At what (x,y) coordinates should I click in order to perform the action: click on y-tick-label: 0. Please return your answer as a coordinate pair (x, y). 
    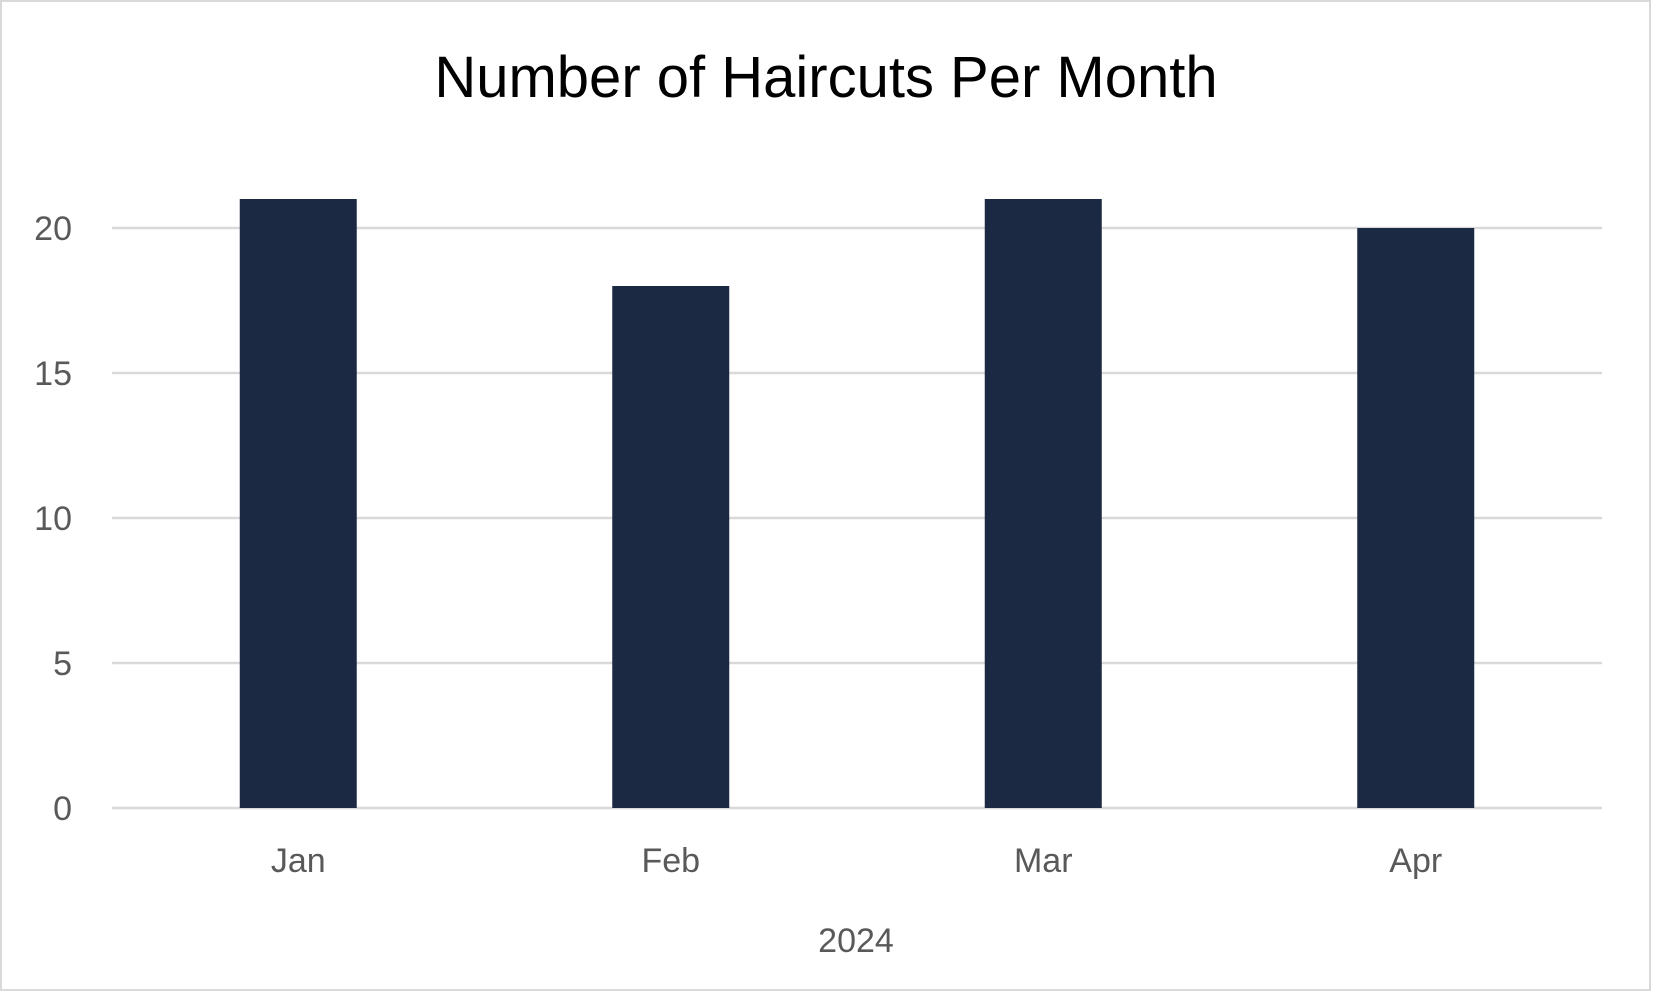
    Looking at the image, I should click on (62, 809).